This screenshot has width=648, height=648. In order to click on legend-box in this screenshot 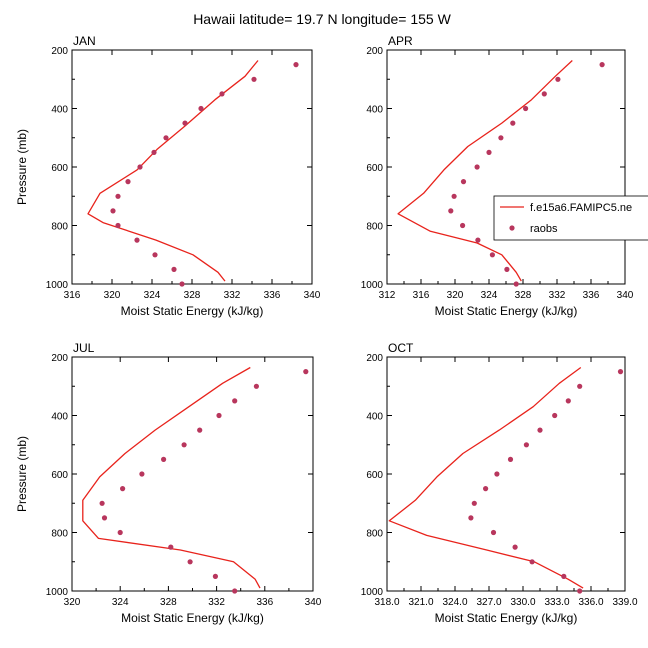, I will do `click(570, 218)`.